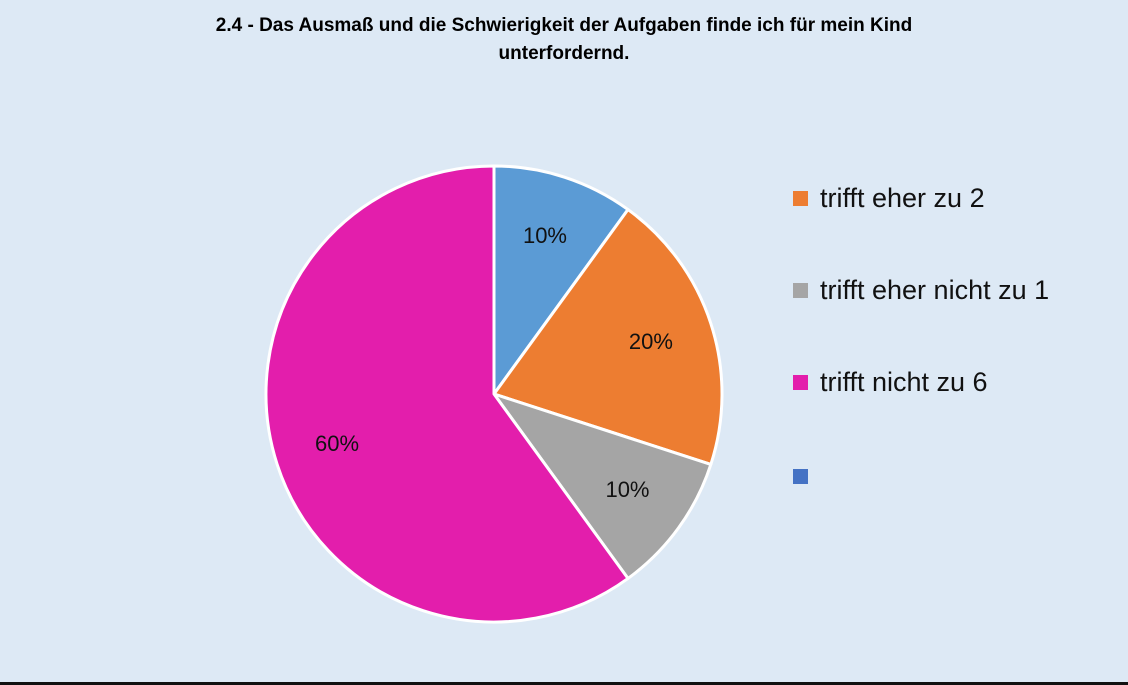  I want to click on legend-swatch-gray, so click(800, 290).